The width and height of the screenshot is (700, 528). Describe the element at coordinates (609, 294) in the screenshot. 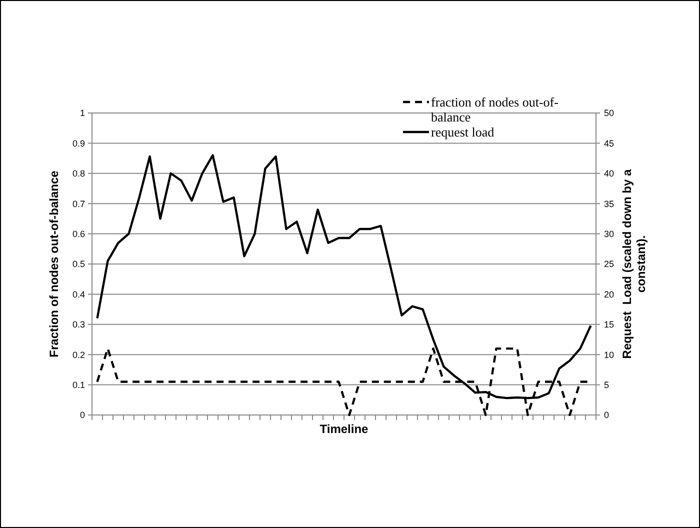

I see `y2-tick-label: 20` at that location.